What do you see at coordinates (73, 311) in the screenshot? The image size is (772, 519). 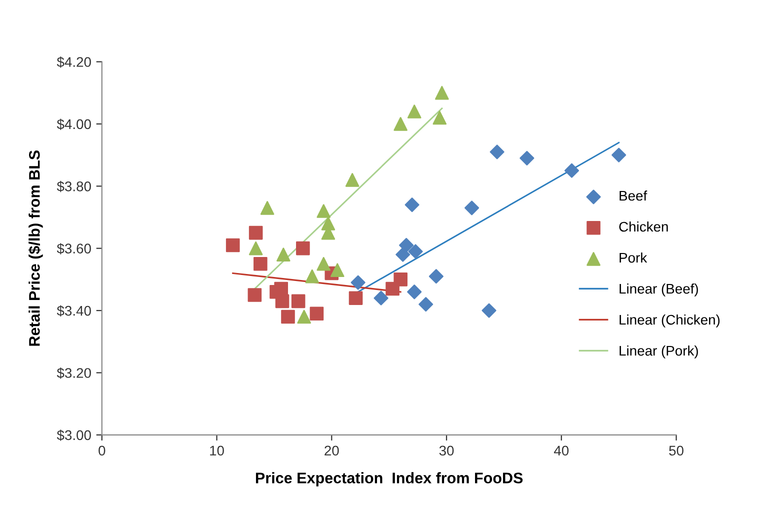 I see `y-tick-label: $3.40` at bounding box center [73, 311].